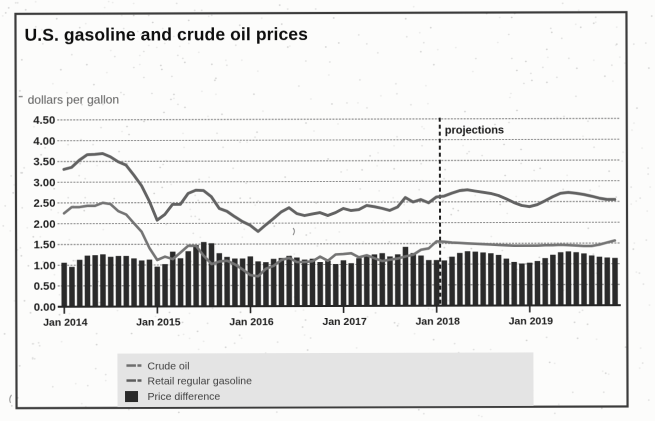 The height and width of the screenshot is (421, 655). I want to click on svg-text: 1.00, so click(45, 266).